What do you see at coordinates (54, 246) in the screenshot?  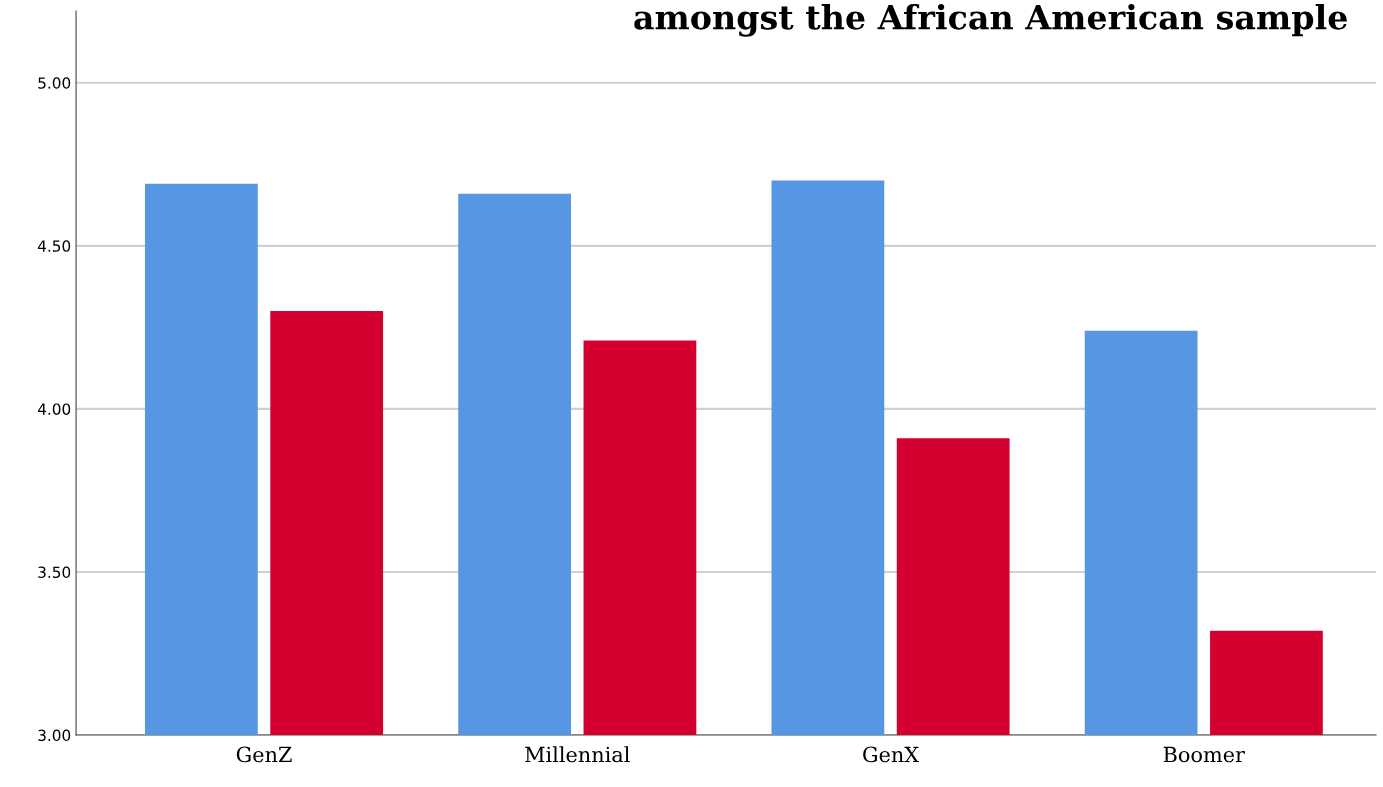 I see `y-tick-label: 4.50` at bounding box center [54, 246].